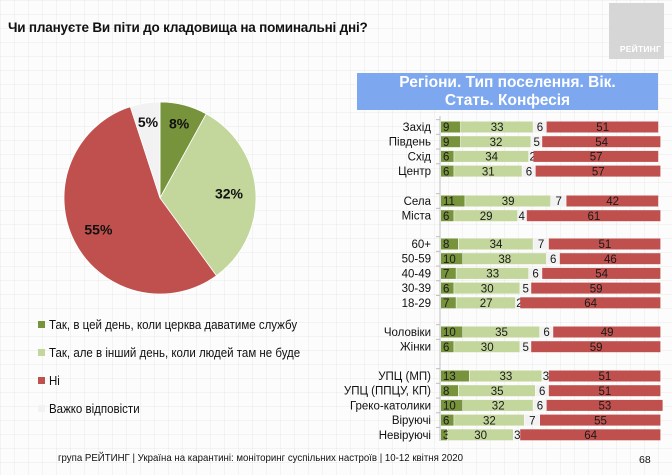  I want to click on category-label: Схід, so click(420, 157).